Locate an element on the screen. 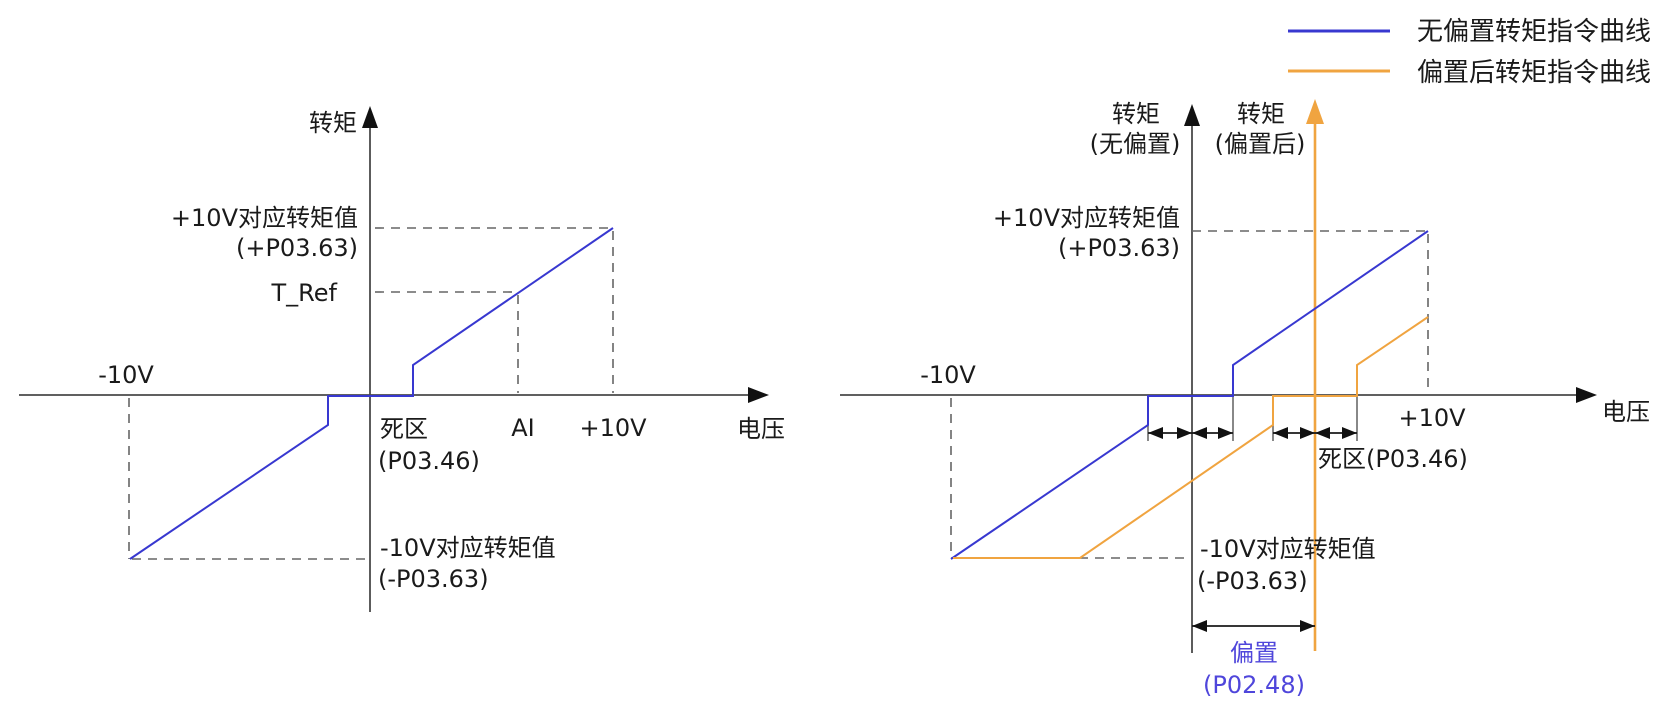 This screenshot has width=1678, height=719. left-neg10v-label: -10V is located at coordinates (126, 375).